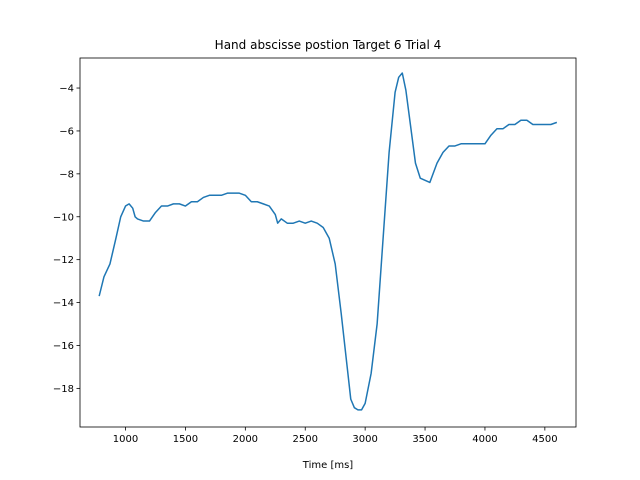  What do you see at coordinates (66, 239) in the screenshot?
I see `y-axis: −18 −16 −14 −12 −10 −8 −6 −4` at bounding box center [66, 239].